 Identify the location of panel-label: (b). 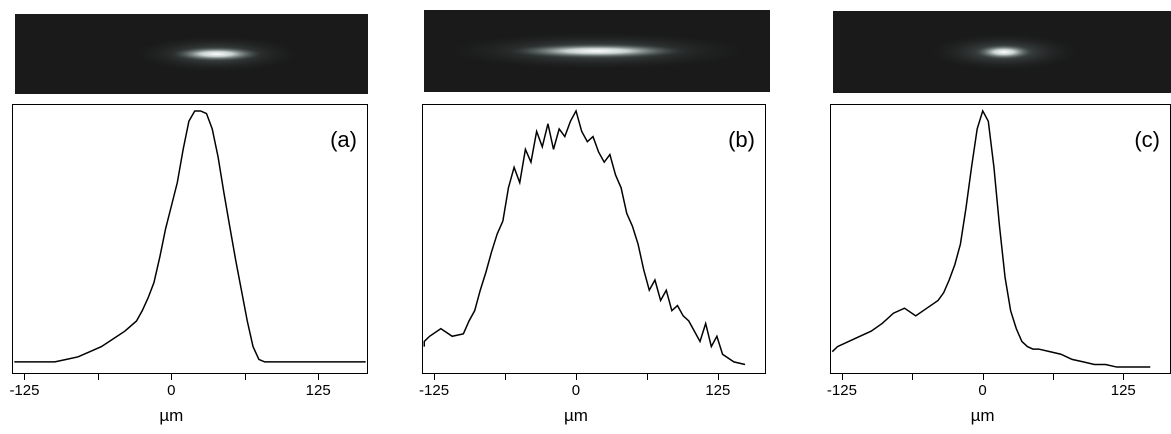
(741, 139).